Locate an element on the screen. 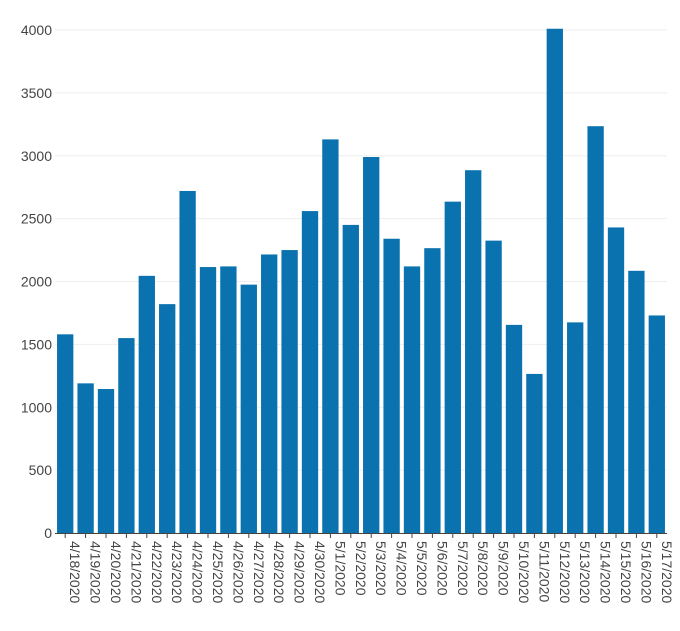  x-tick-label: 4/19/2020 is located at coordinates (96, 572).